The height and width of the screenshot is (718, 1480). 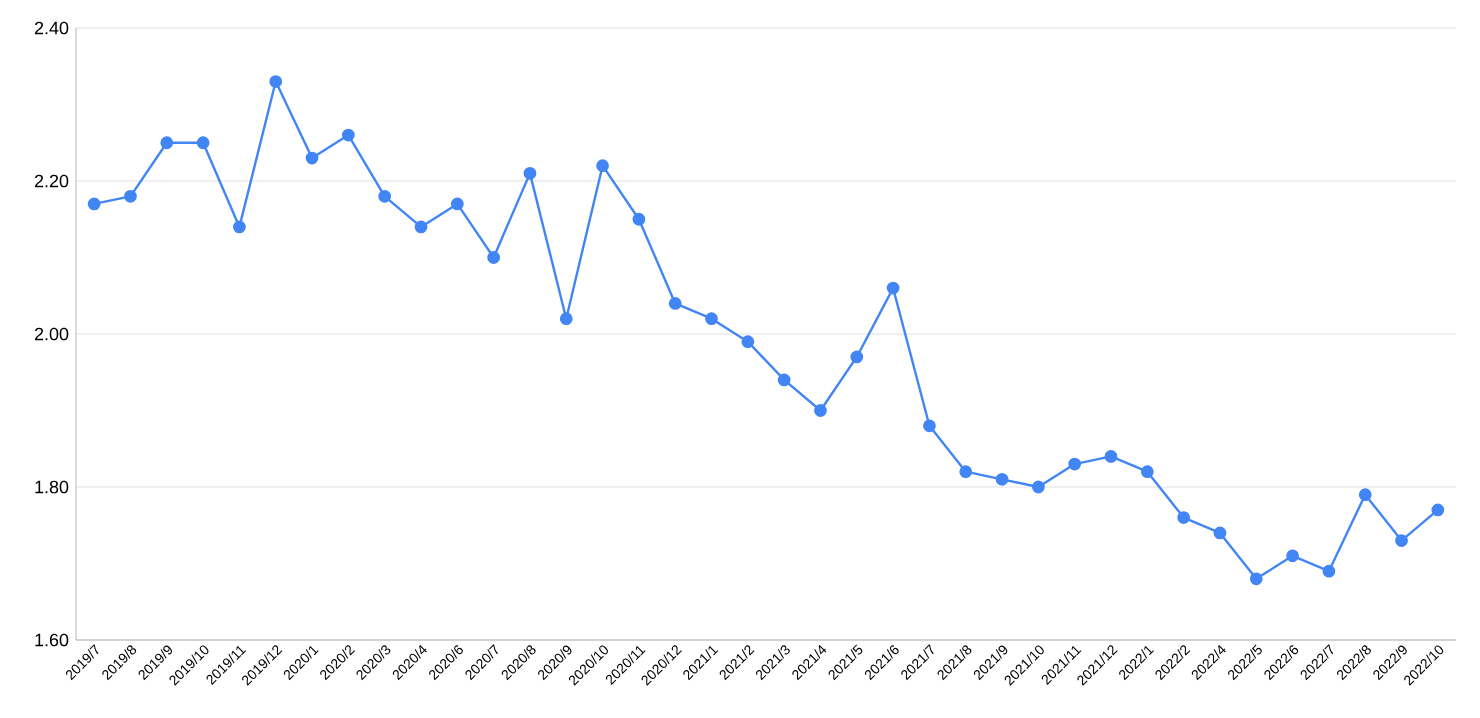 What do you see at coordinates (52, 640) in the screenshot?
I see `y-tick-label: 1.60` at bounding box center [52, 640].